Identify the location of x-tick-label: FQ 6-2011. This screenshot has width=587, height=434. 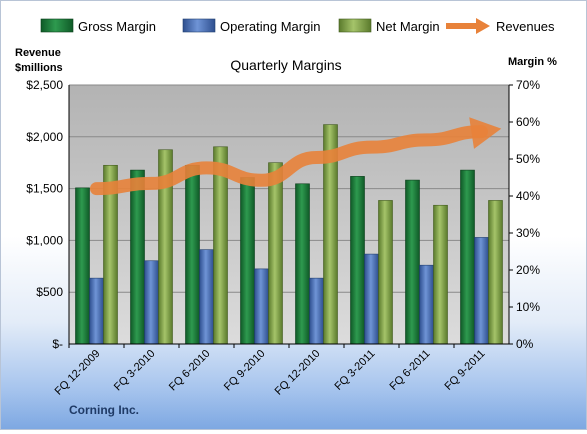
(410, 370).